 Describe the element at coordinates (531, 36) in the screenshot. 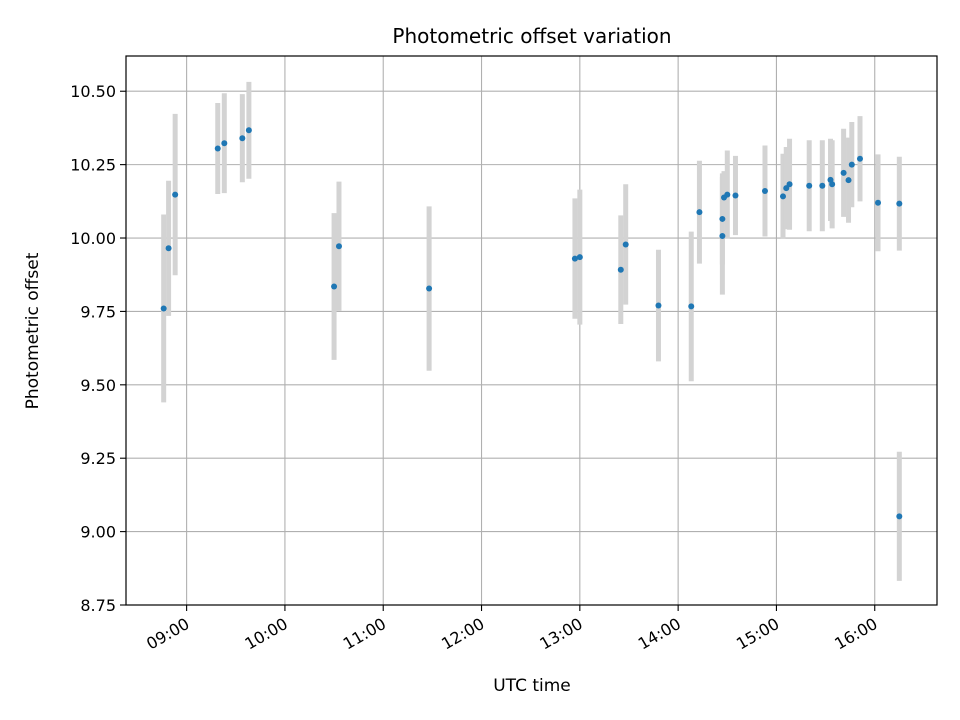

I see `chart-title: Photometric offset variation` at that location.